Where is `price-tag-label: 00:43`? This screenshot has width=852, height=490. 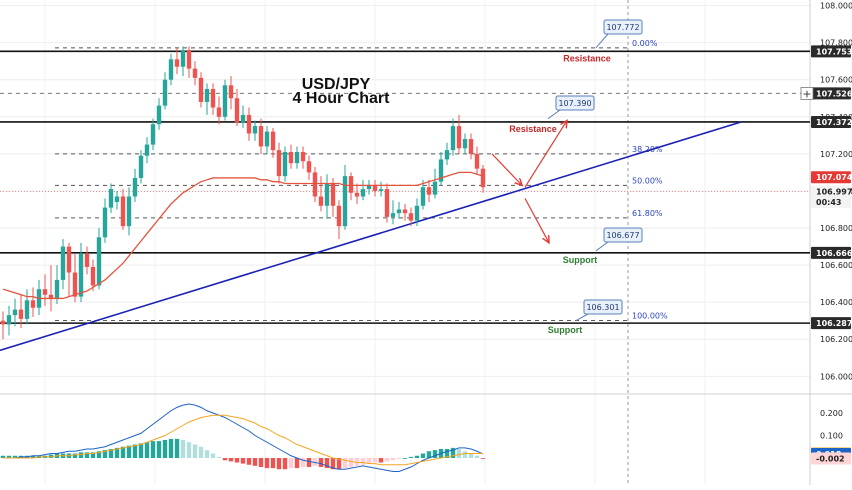
price-tag-label: 00:43 is located at coordinates (828, 202).